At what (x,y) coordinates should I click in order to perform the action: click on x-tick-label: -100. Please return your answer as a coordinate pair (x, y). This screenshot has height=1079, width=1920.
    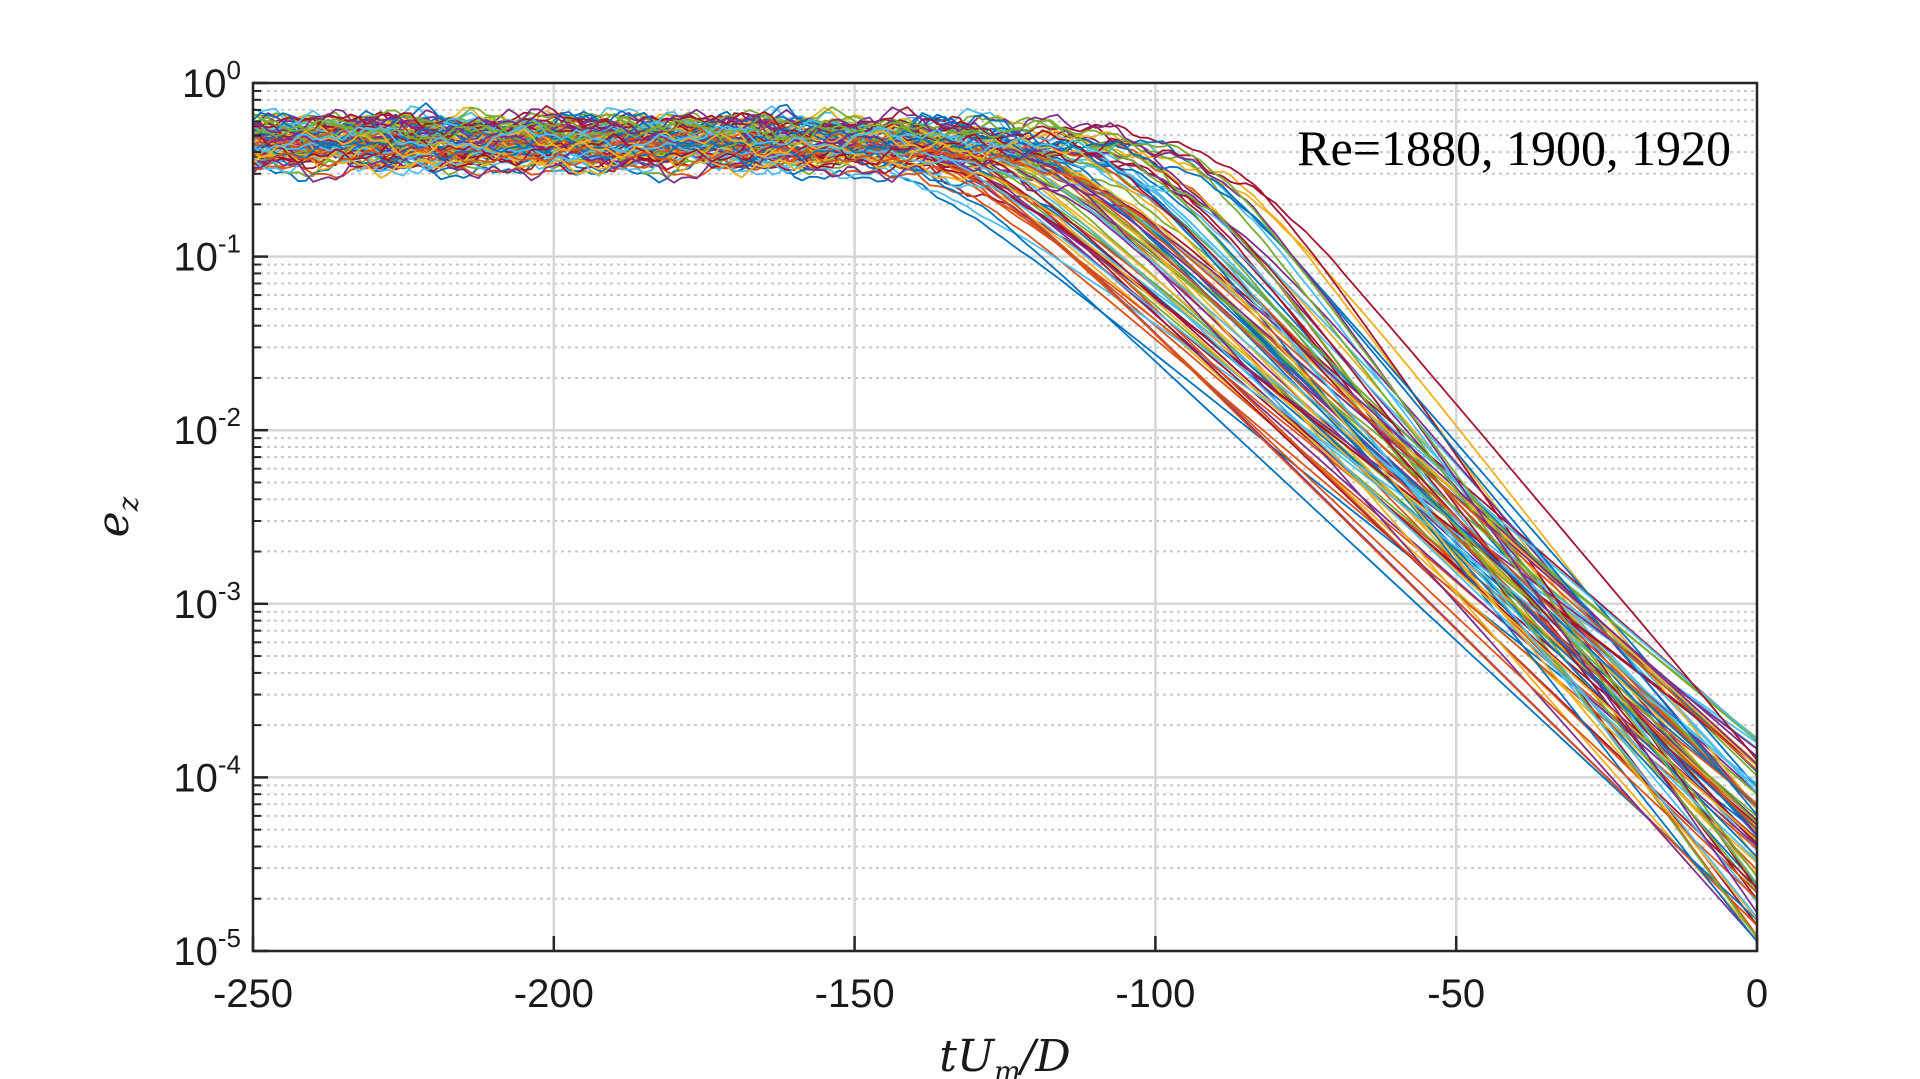
    Looking at the image, I should click on (1155, 994).